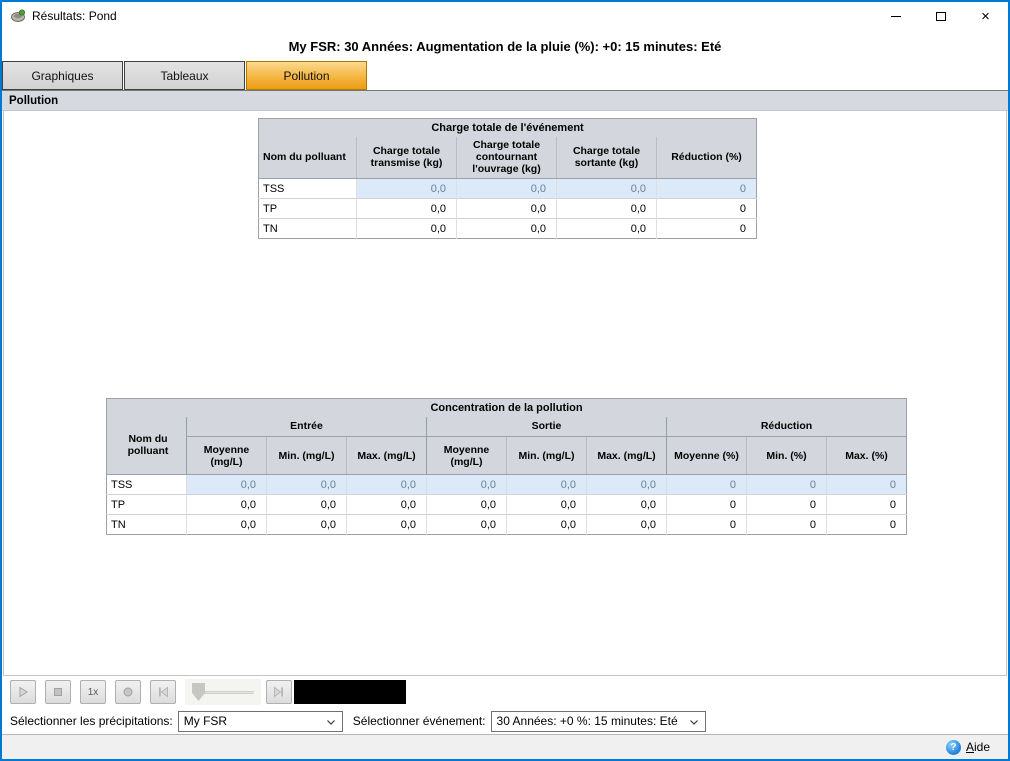  I want to click on stop-icon, so click(58, 692).